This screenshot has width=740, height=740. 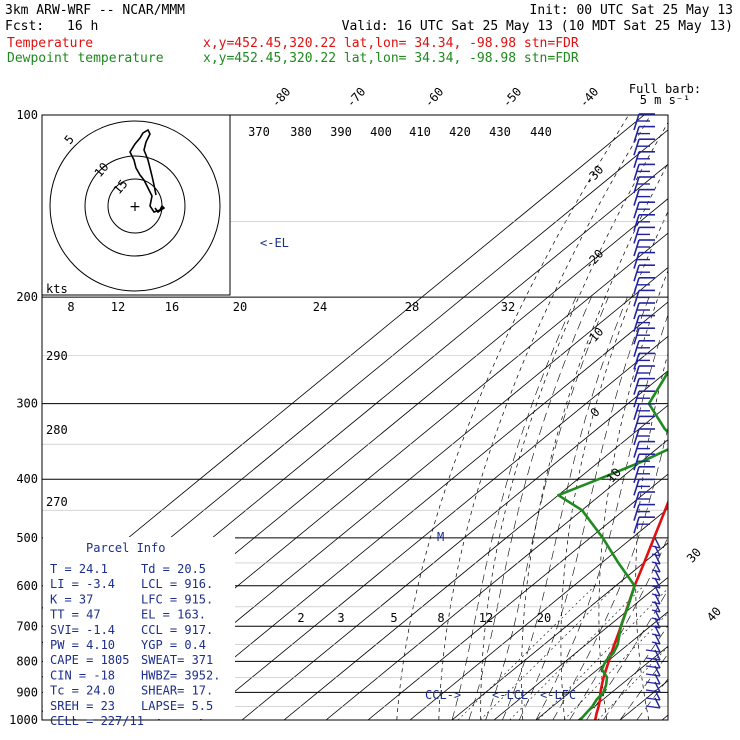 I want to click on hodograph-unit: kts, so click(x=57, y=289).